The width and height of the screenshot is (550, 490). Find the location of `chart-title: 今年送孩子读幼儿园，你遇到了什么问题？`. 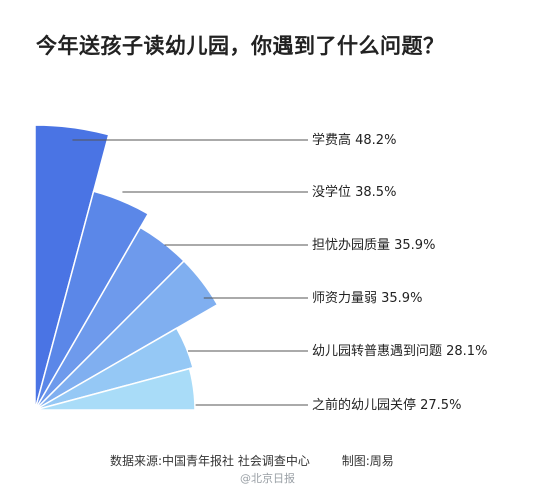

chart-title: 今年送孩子读幼儿园，你遇到了什么问题？ is located at coordinates (240, 46).